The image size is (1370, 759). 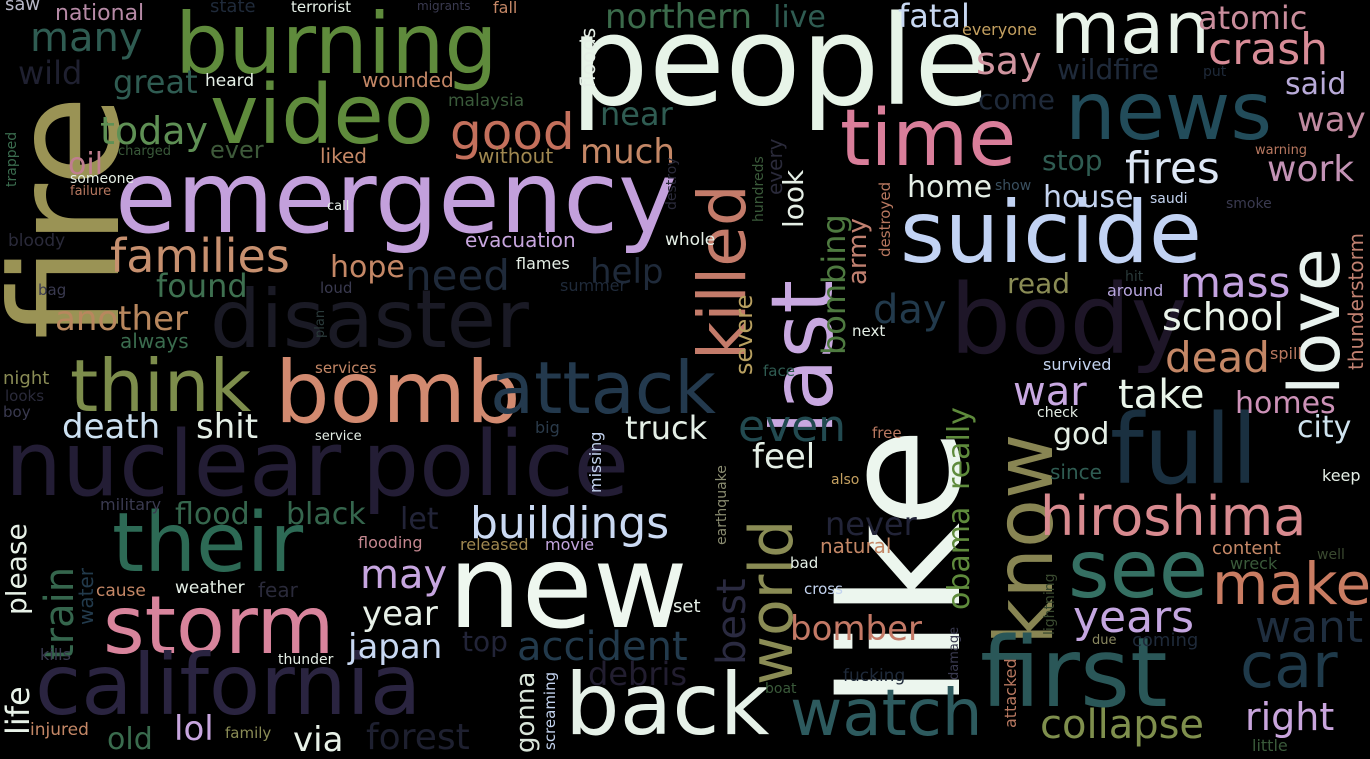 I want to click on word-wild: wild, so click(x=50, y=73).